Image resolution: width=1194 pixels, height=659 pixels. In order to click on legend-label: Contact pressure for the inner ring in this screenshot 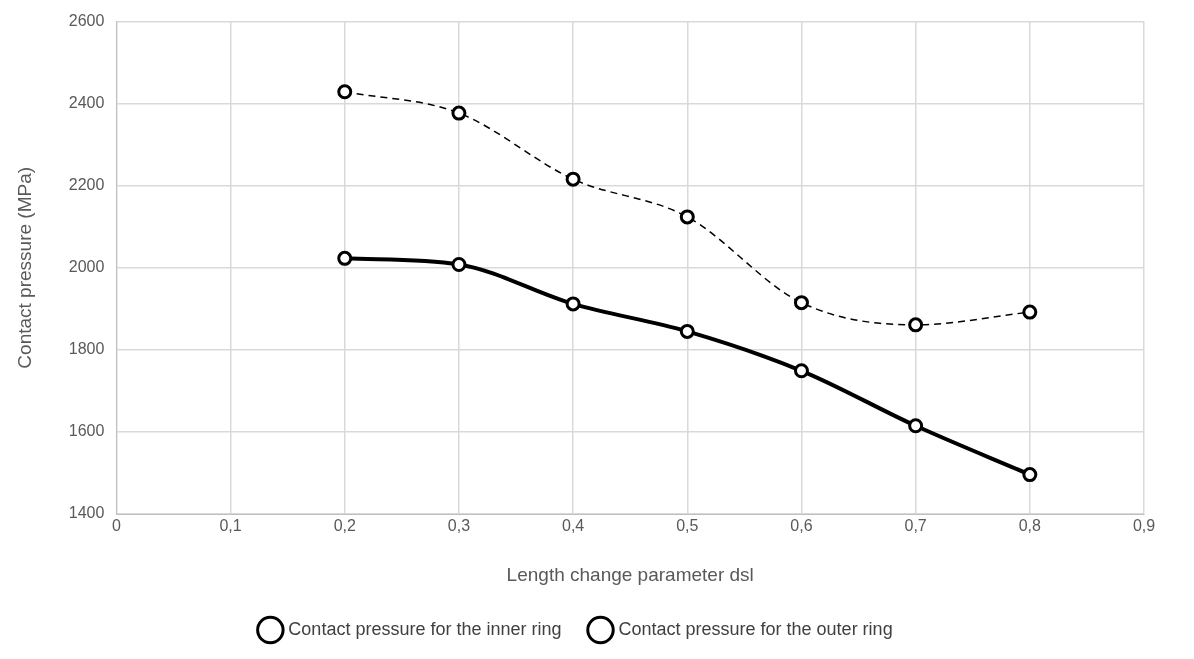, I will do `click(425, 628)`.